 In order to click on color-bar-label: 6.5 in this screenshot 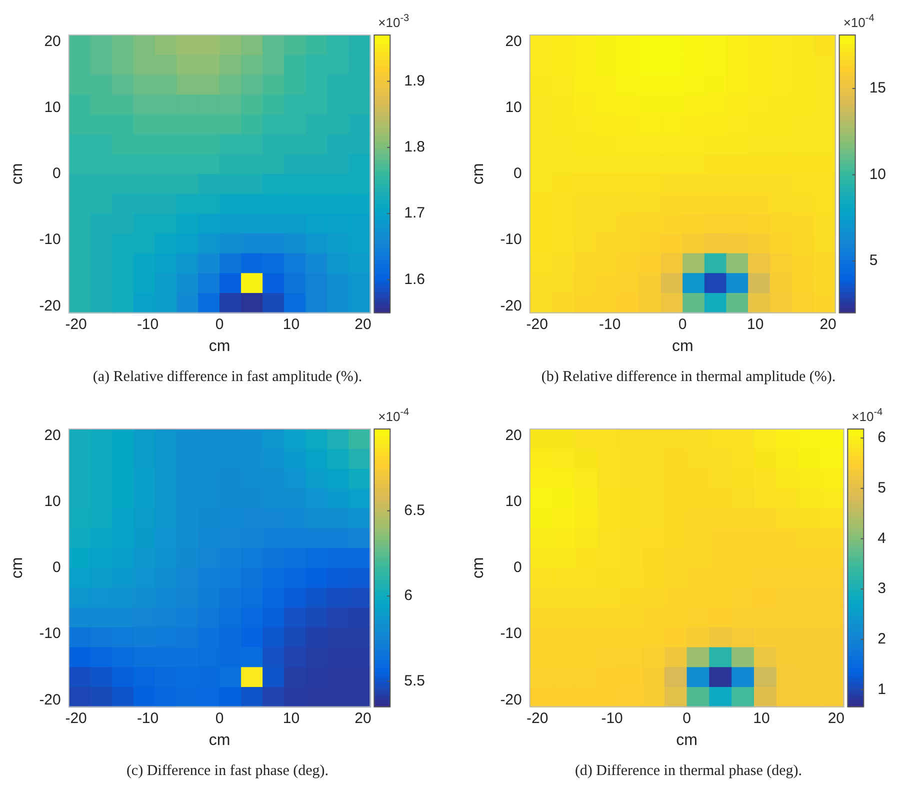, I will do `click(415, 510)`.